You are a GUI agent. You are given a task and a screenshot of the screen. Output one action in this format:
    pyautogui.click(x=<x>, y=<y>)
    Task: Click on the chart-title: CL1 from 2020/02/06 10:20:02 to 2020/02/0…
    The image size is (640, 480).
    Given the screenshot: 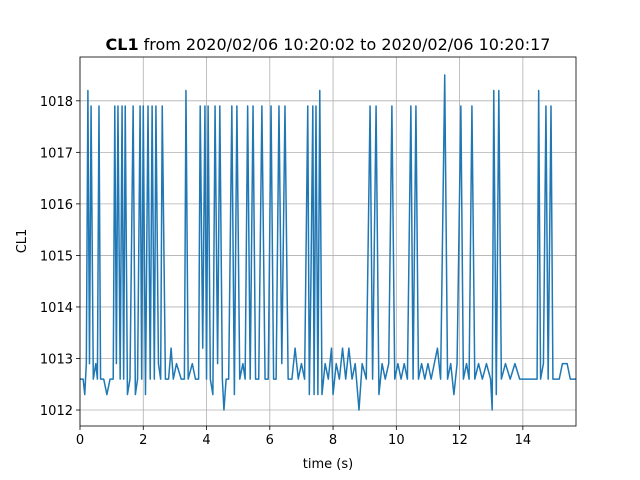 What is the action you would take?
    pyautogui.click(x=328, y=44)
    